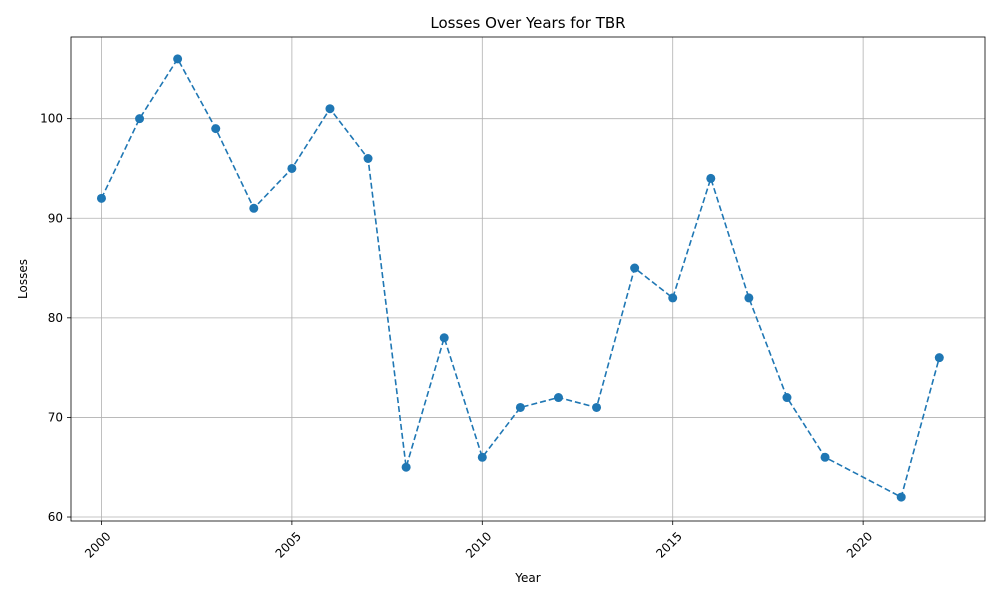 This screenshot has height=600, width=1000. Describe the element at coordinates (55, 218) in the screenshot. I see `y-tick-label: 90` at that location.